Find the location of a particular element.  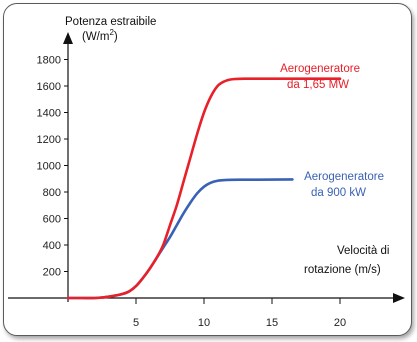

y-tick-label: 200 is located at coordinates (52, 273).